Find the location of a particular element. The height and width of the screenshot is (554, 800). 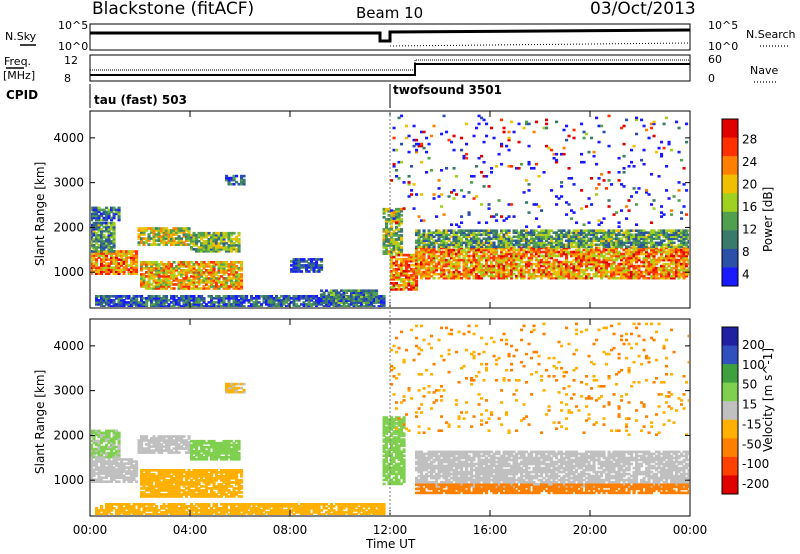

noise-tick-right-bottom: 10^0 is located at coordinates (723, 46).